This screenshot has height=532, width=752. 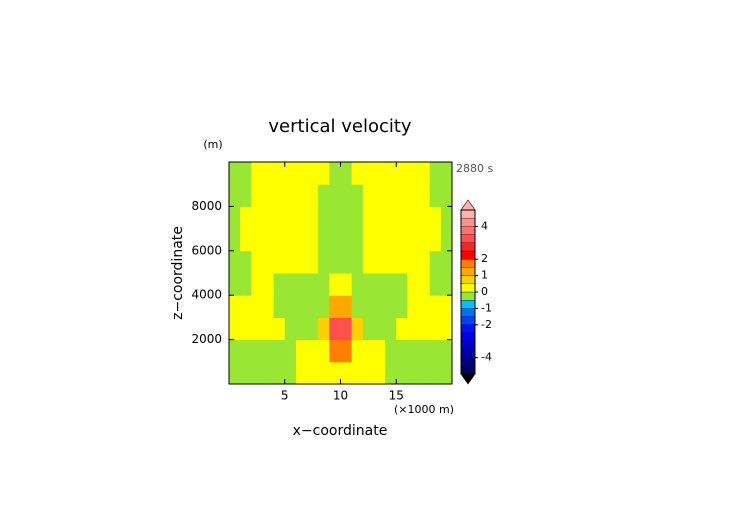 I want to click on colorbar-tick-label: -4, so click(x=486, y=357).